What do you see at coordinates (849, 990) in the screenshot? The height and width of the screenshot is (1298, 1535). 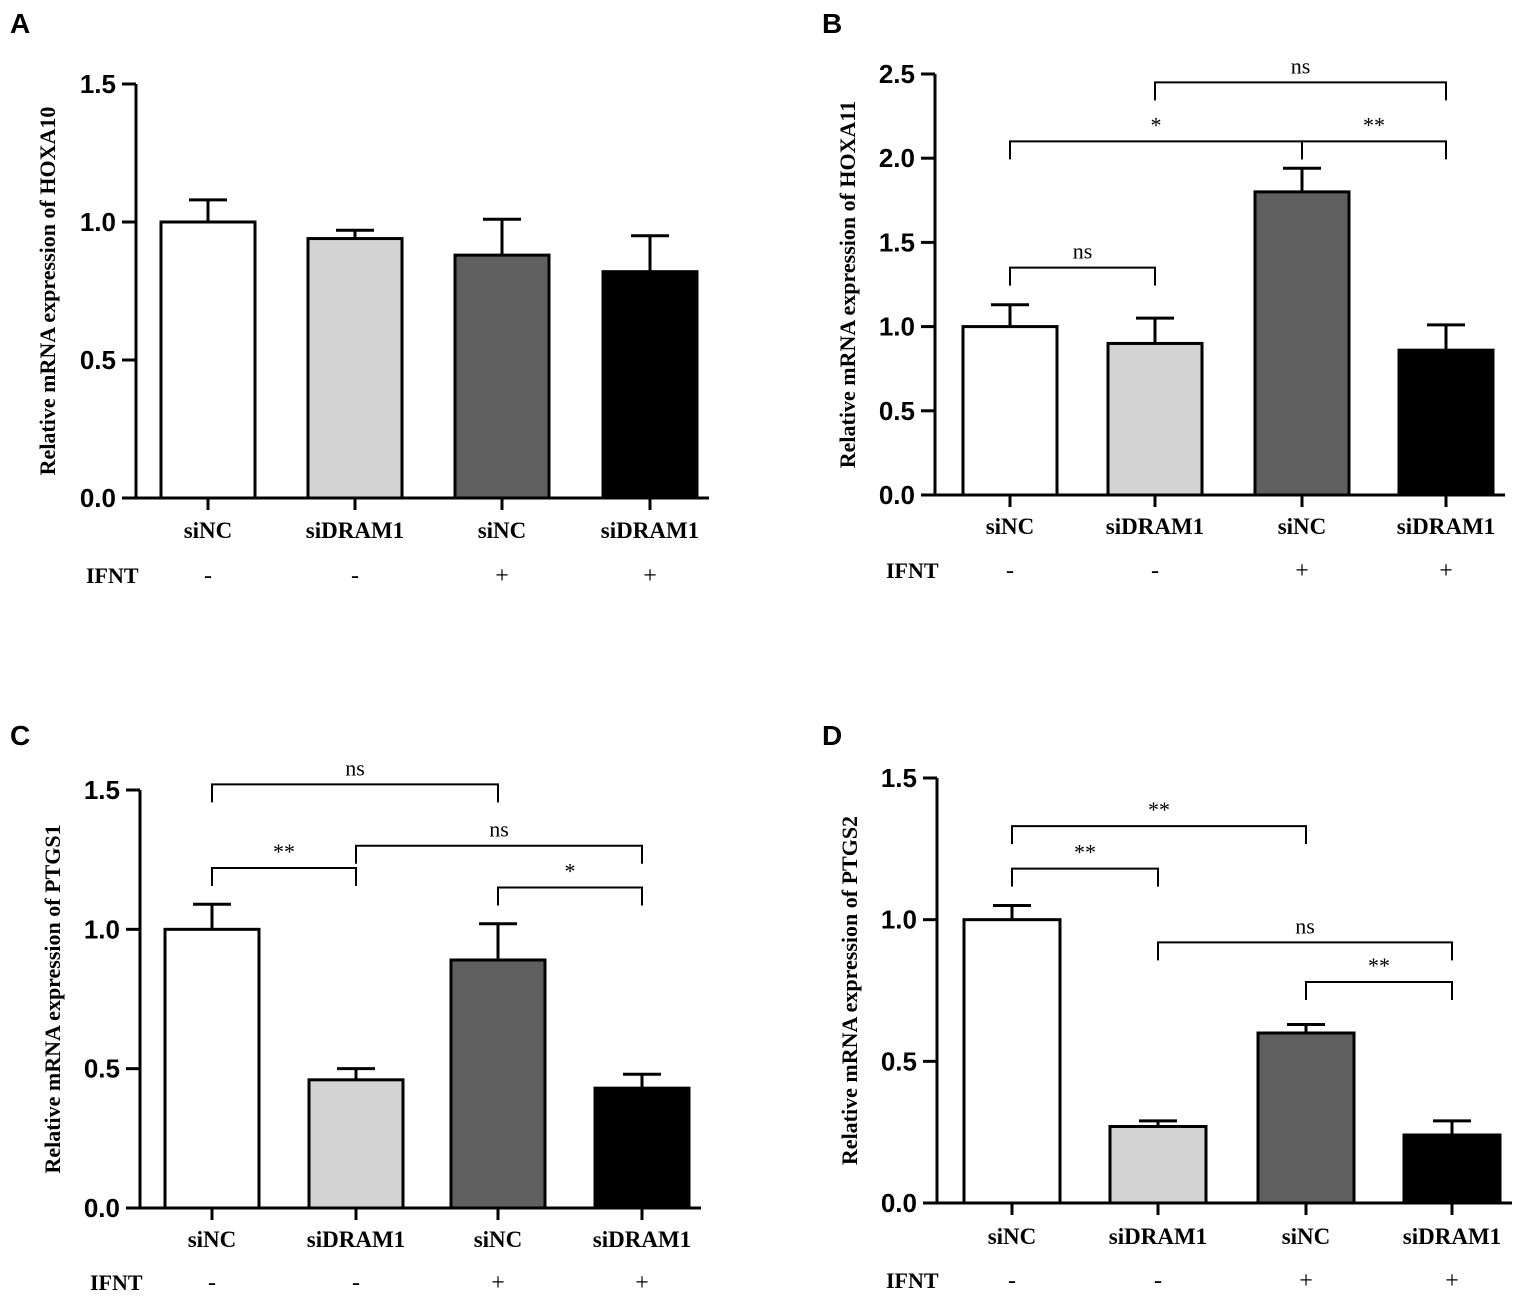 I see `y-axis-label: Relative mRNA expression of PTGS2` at bounding box center [849, 990].